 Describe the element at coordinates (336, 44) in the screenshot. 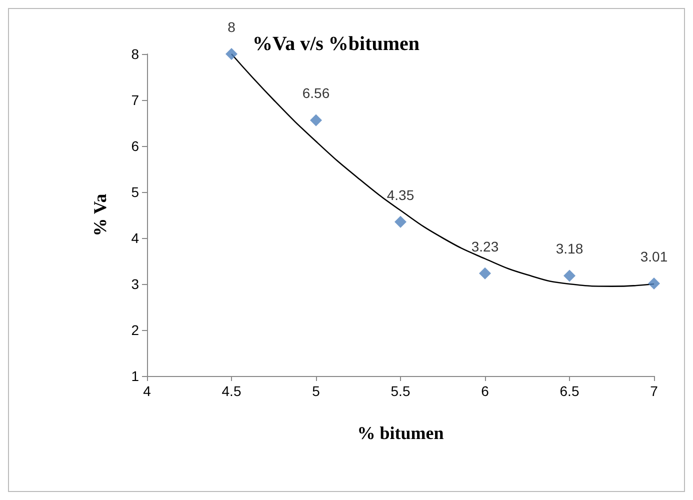

I see `chart-title: %Va v/s %bitumen` at that location.